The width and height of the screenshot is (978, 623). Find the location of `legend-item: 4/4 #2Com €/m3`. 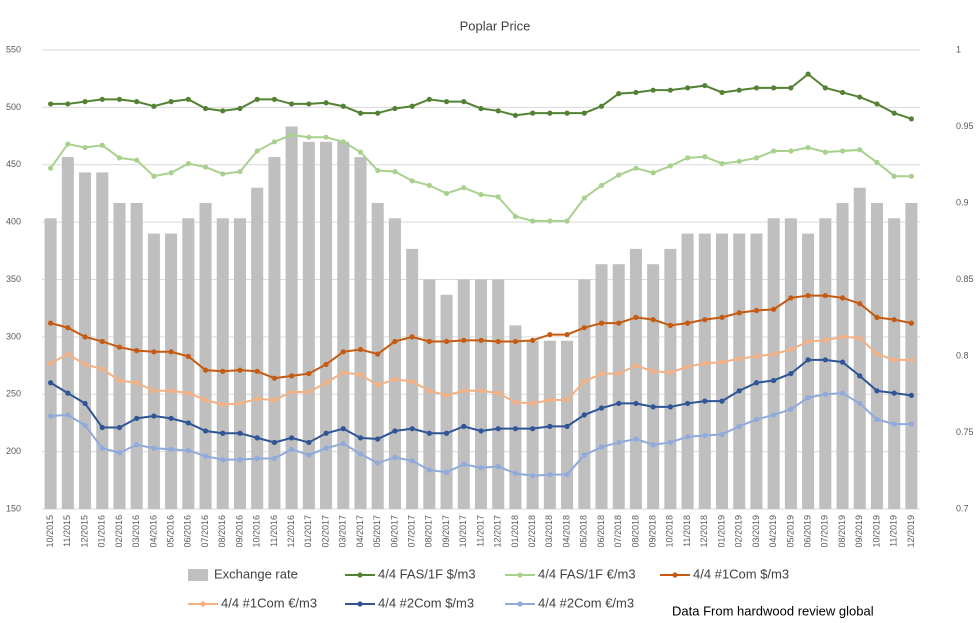

legend-item: 4/4 #2Com €/m3 is located at coordinates (569, 602).